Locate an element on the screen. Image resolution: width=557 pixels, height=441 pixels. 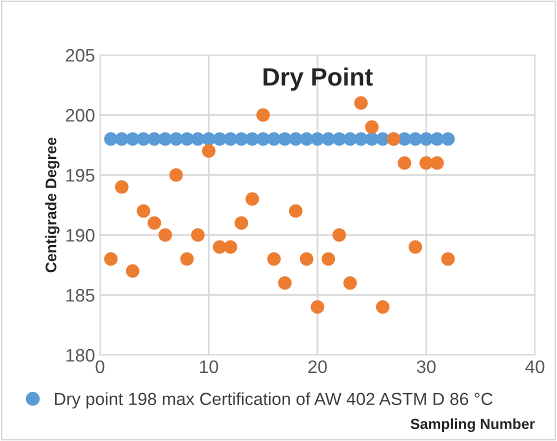
x-axis-title: Sampling Number is located at coordinates (472, 425).